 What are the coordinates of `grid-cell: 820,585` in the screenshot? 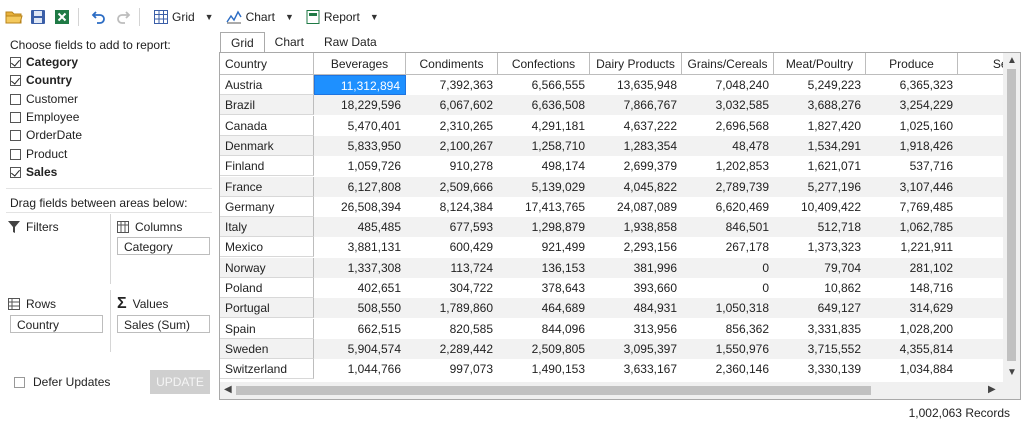 It's located at (471, 328).